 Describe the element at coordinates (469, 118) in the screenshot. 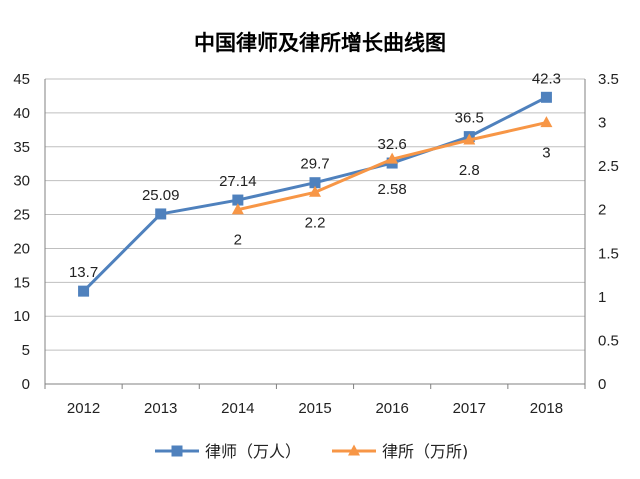

I see `lawyers-data-label: 36.5` at that location.